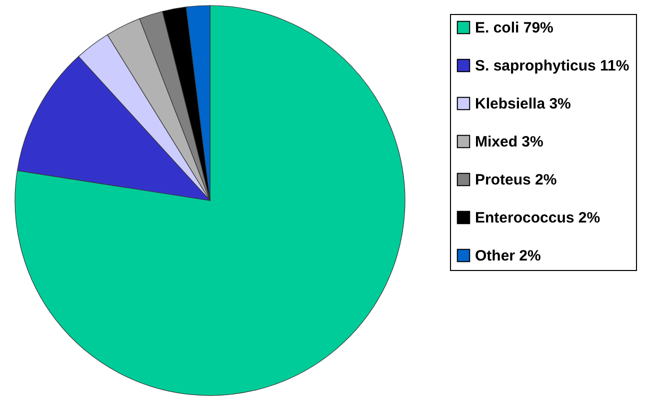 Image resolution: width=654 pixels, height=401 pixels. I want to click on legend-label: Klebsiella 3%, so click(523, 104).